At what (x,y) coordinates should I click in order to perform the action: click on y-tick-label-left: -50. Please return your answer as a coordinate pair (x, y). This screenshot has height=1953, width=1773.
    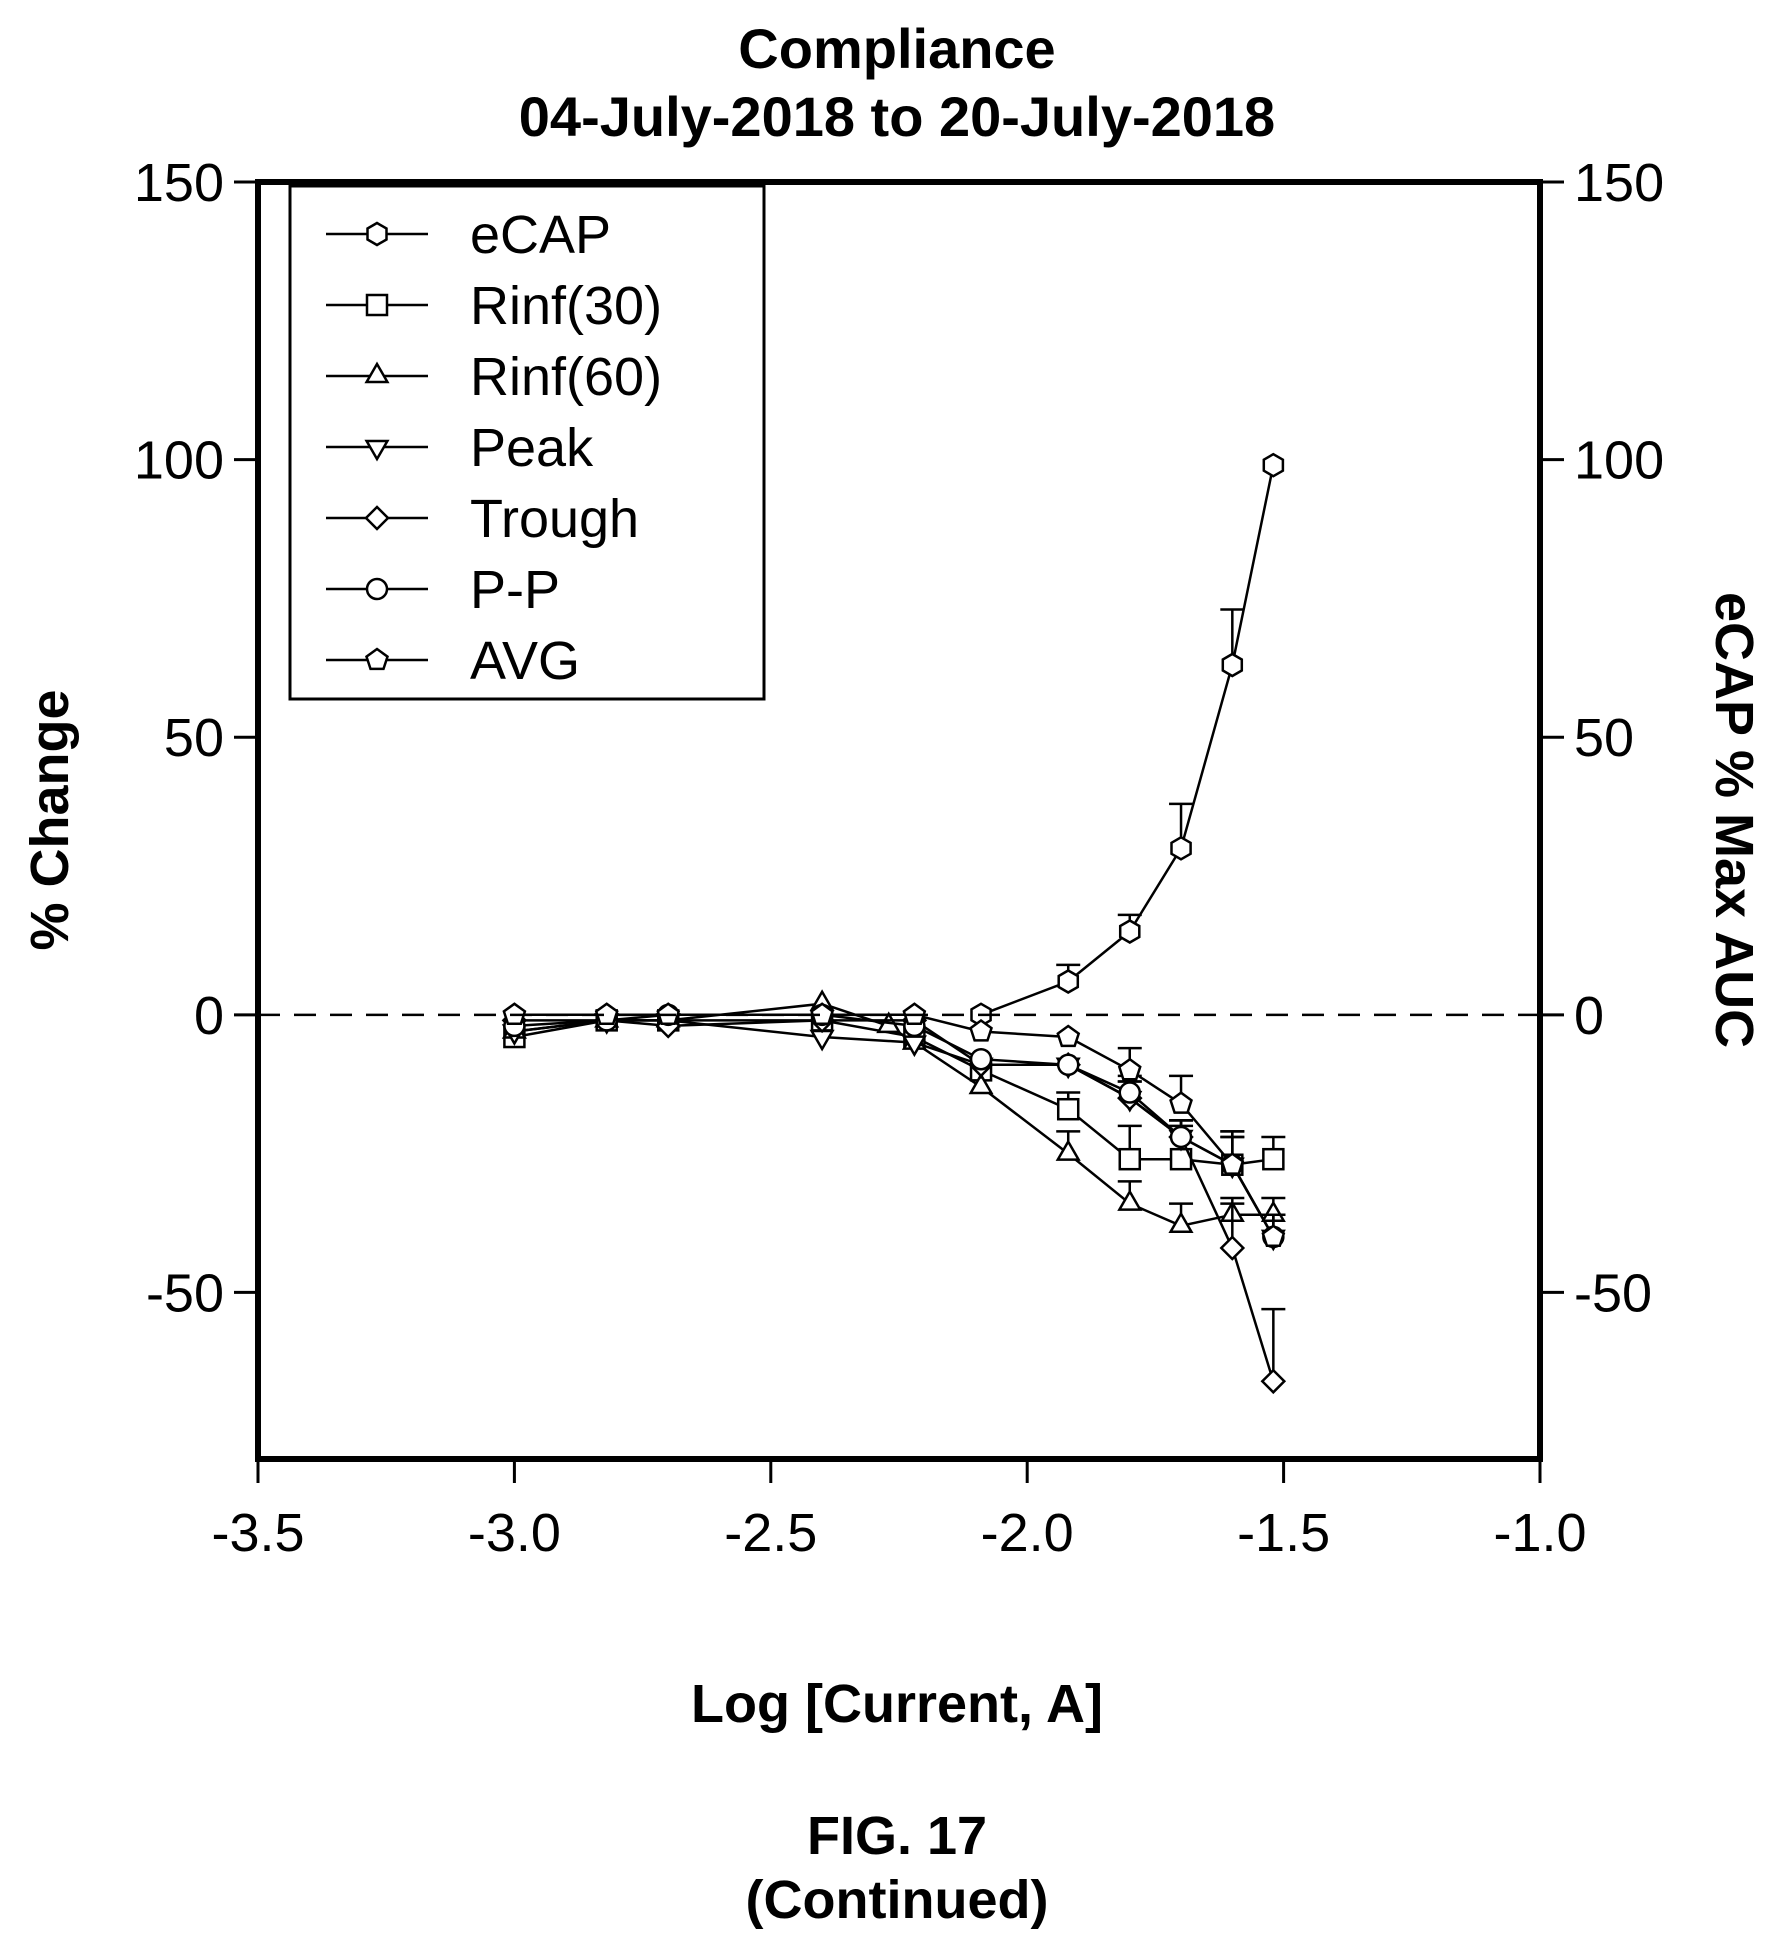
    Looking at the image, I should click on (185, 1293).